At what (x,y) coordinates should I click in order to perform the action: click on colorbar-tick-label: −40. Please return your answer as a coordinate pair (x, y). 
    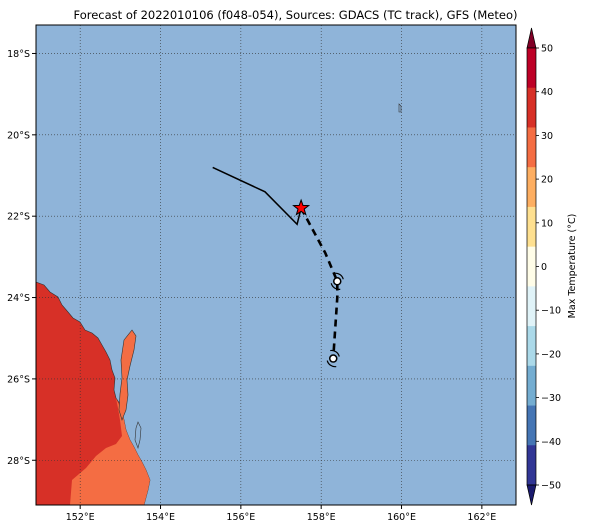
    Looking at the image, I should click on (551, 442).